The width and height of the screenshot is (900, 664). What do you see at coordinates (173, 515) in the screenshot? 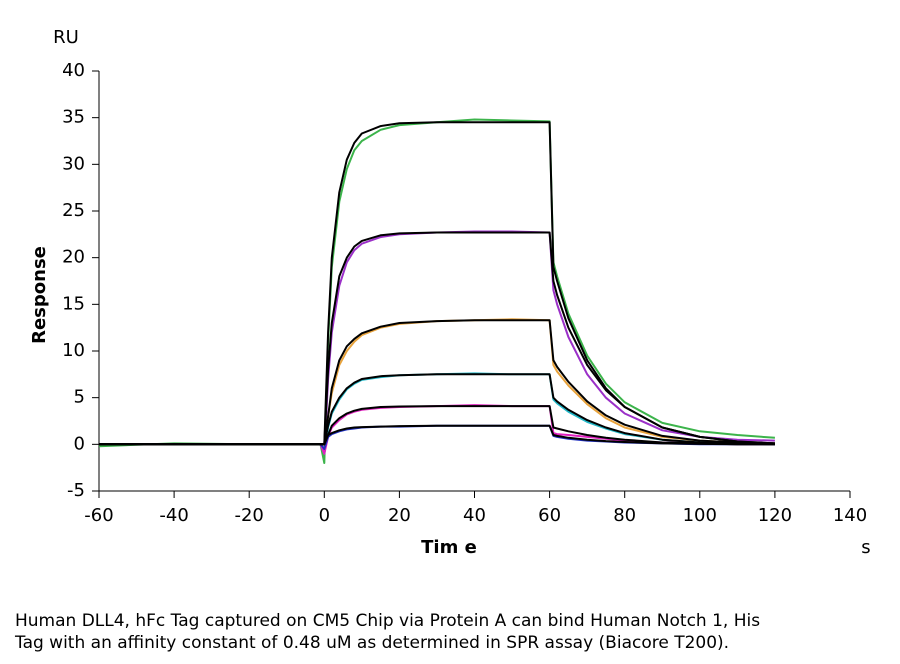
I see `x-tick-label: -40` at bounding box center [173, 515].